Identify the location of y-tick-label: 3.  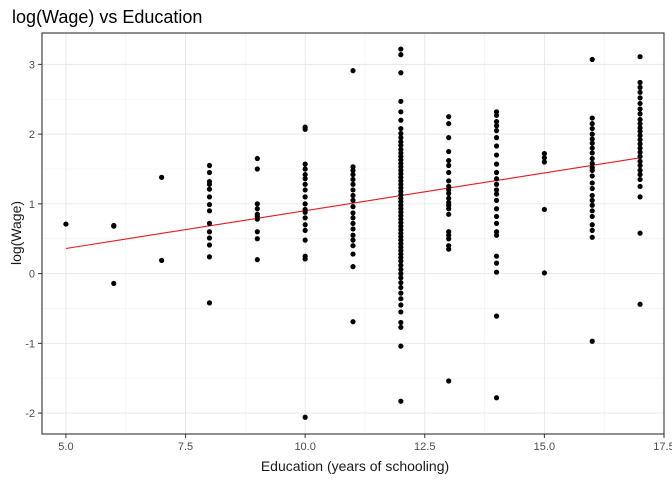
(32, 65).